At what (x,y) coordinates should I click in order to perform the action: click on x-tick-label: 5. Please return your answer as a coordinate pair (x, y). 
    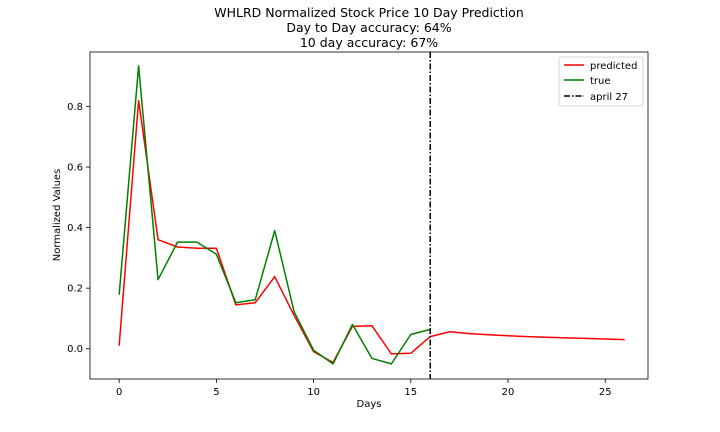
    Looking at the image, I should click on (216, 392).